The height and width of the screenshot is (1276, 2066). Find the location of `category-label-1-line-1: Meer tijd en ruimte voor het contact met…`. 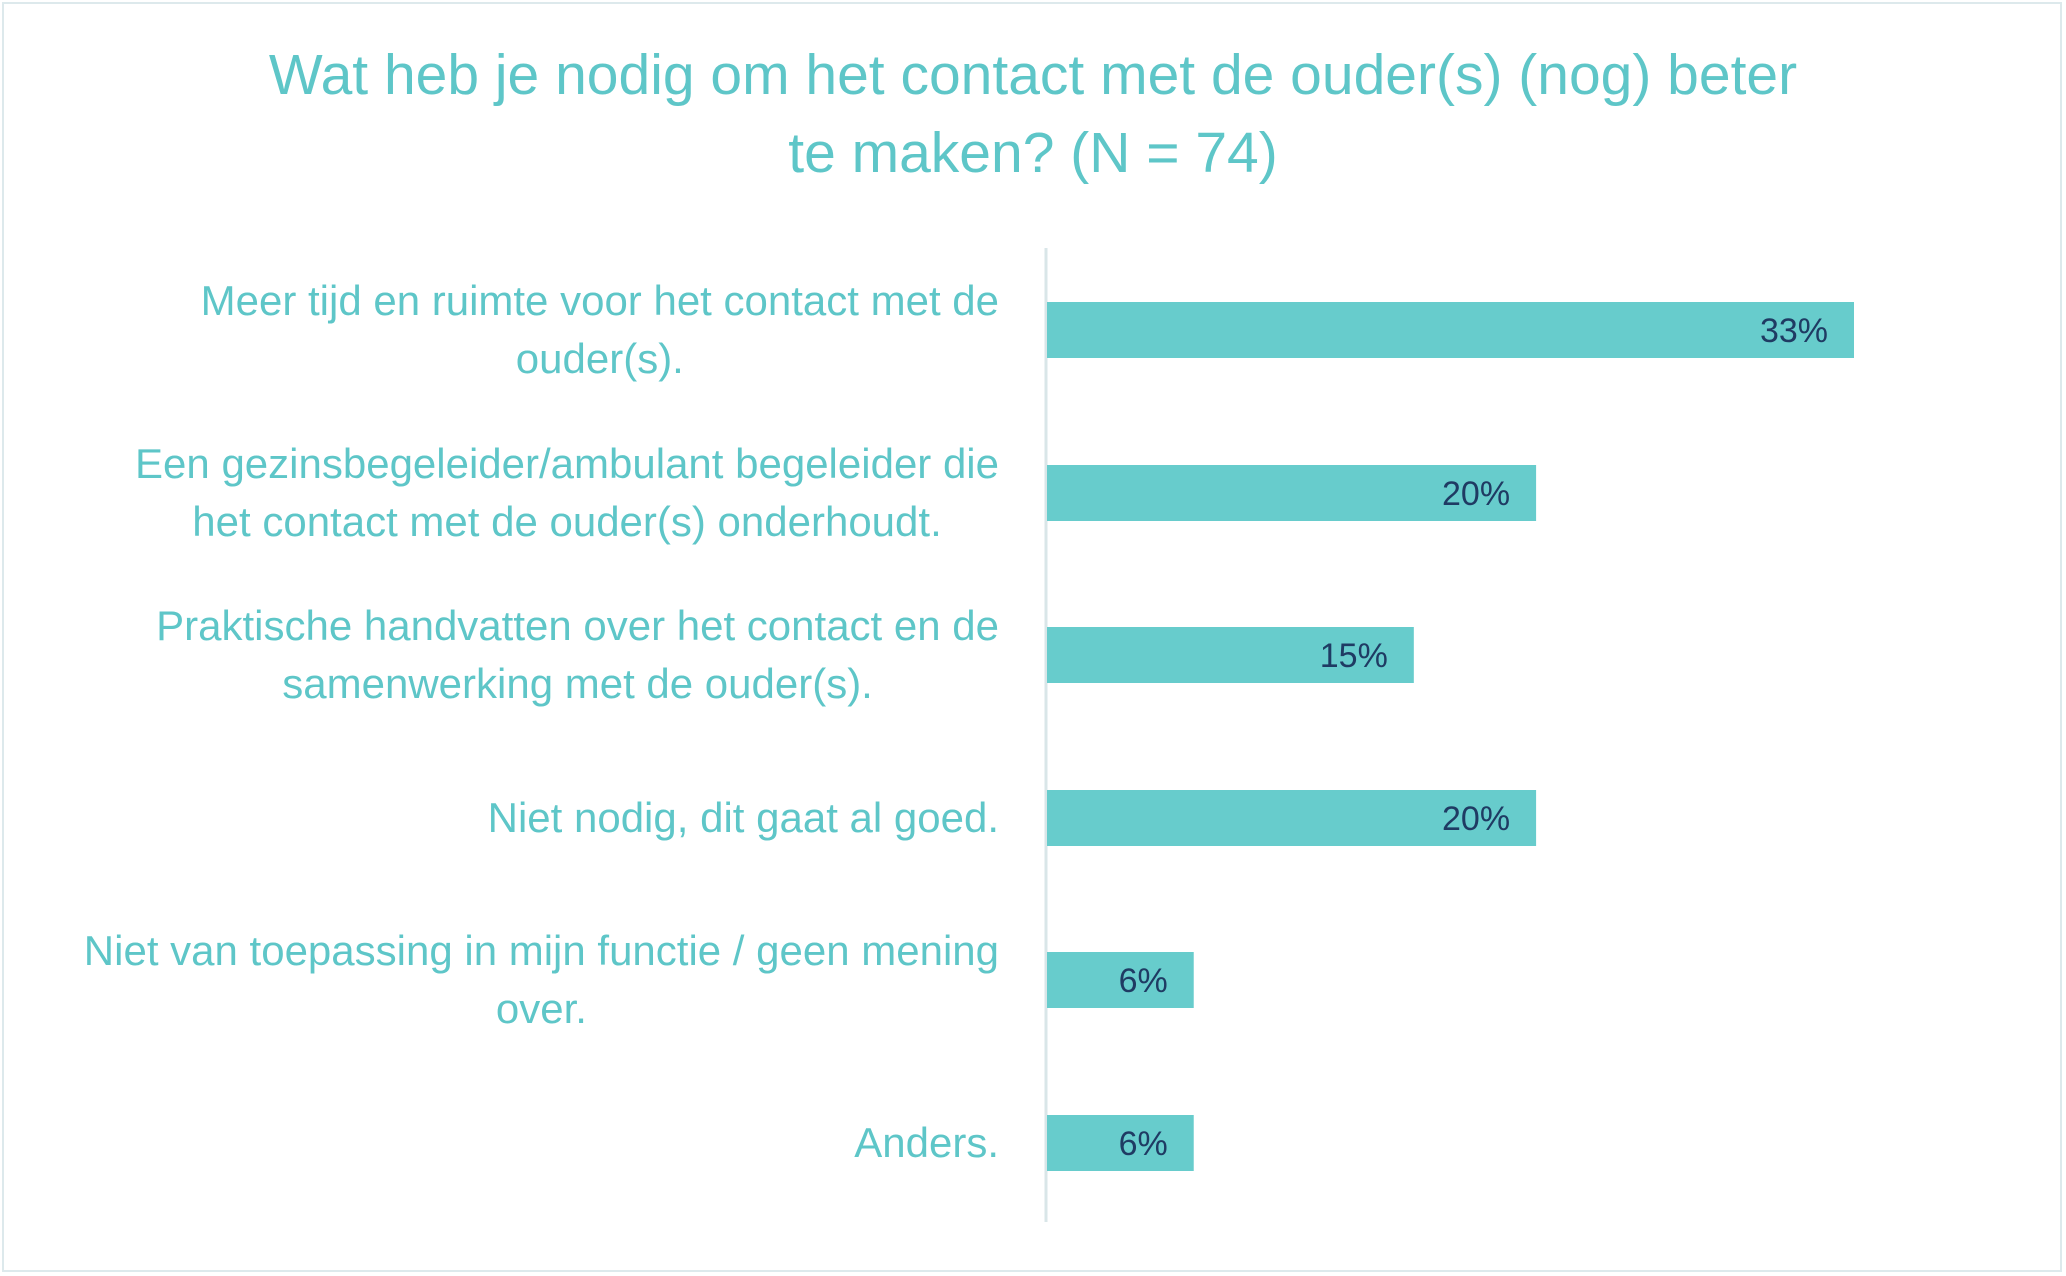

category-label-1-line-1: Meer tijd en ruimte voor het contact met… is located at coordinates (600, 300).